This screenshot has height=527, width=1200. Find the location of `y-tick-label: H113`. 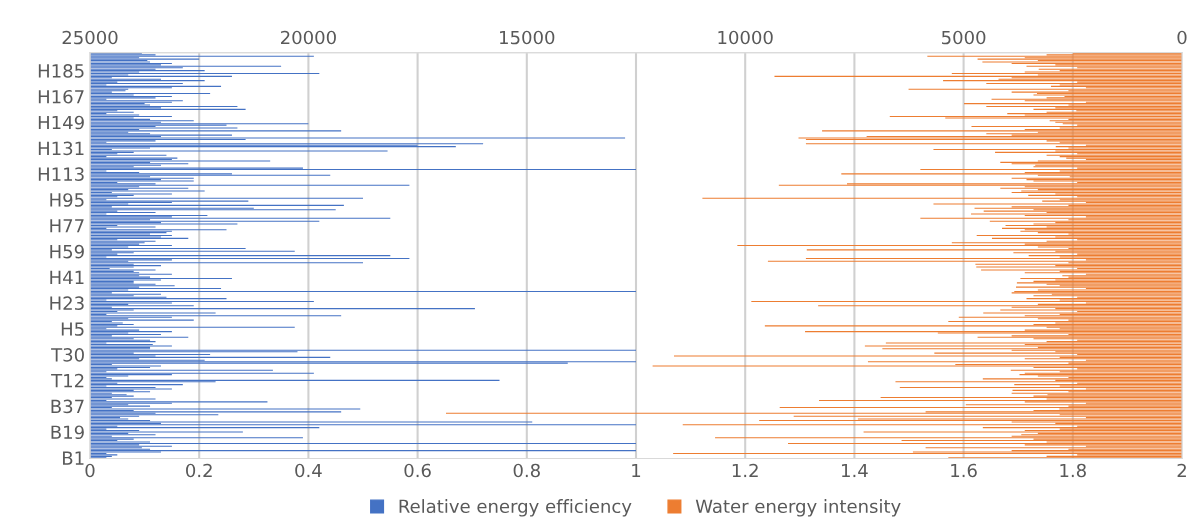

y-tick-label: H113 is located at coordinates (61, 174).